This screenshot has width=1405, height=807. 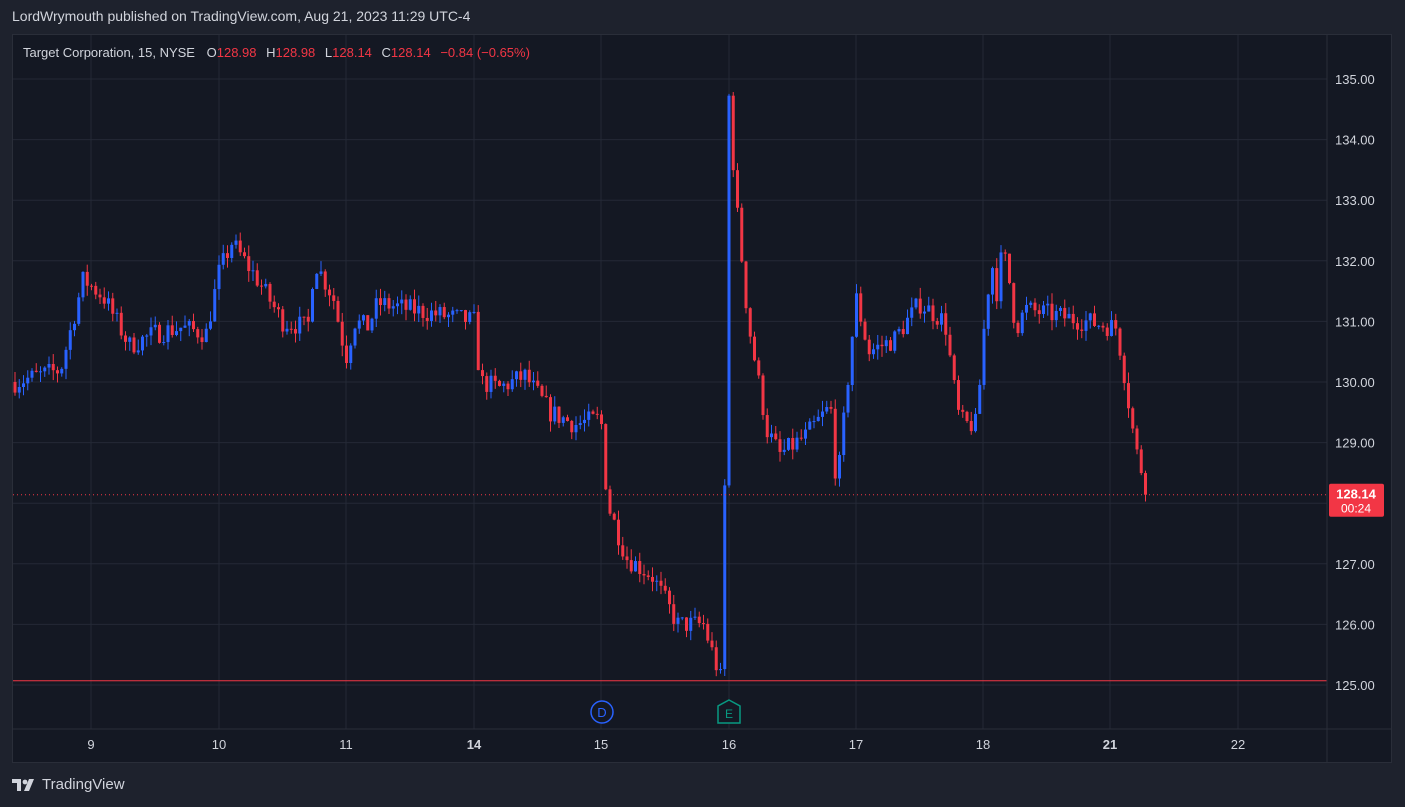 What do you see at coordinates (1356, 494) in the screenshot?
I see `price-tag-value: 128.14` at bounding box center [1356, 494].